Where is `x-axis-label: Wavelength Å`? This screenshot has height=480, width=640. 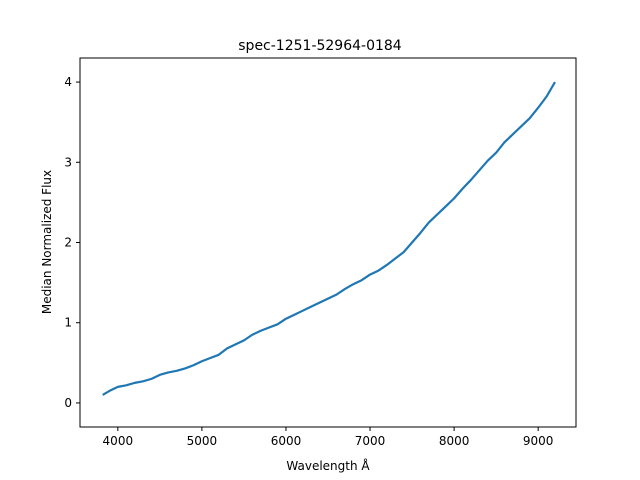
x-axis-label: Wavelength Å is located at coordinates (328, 465).